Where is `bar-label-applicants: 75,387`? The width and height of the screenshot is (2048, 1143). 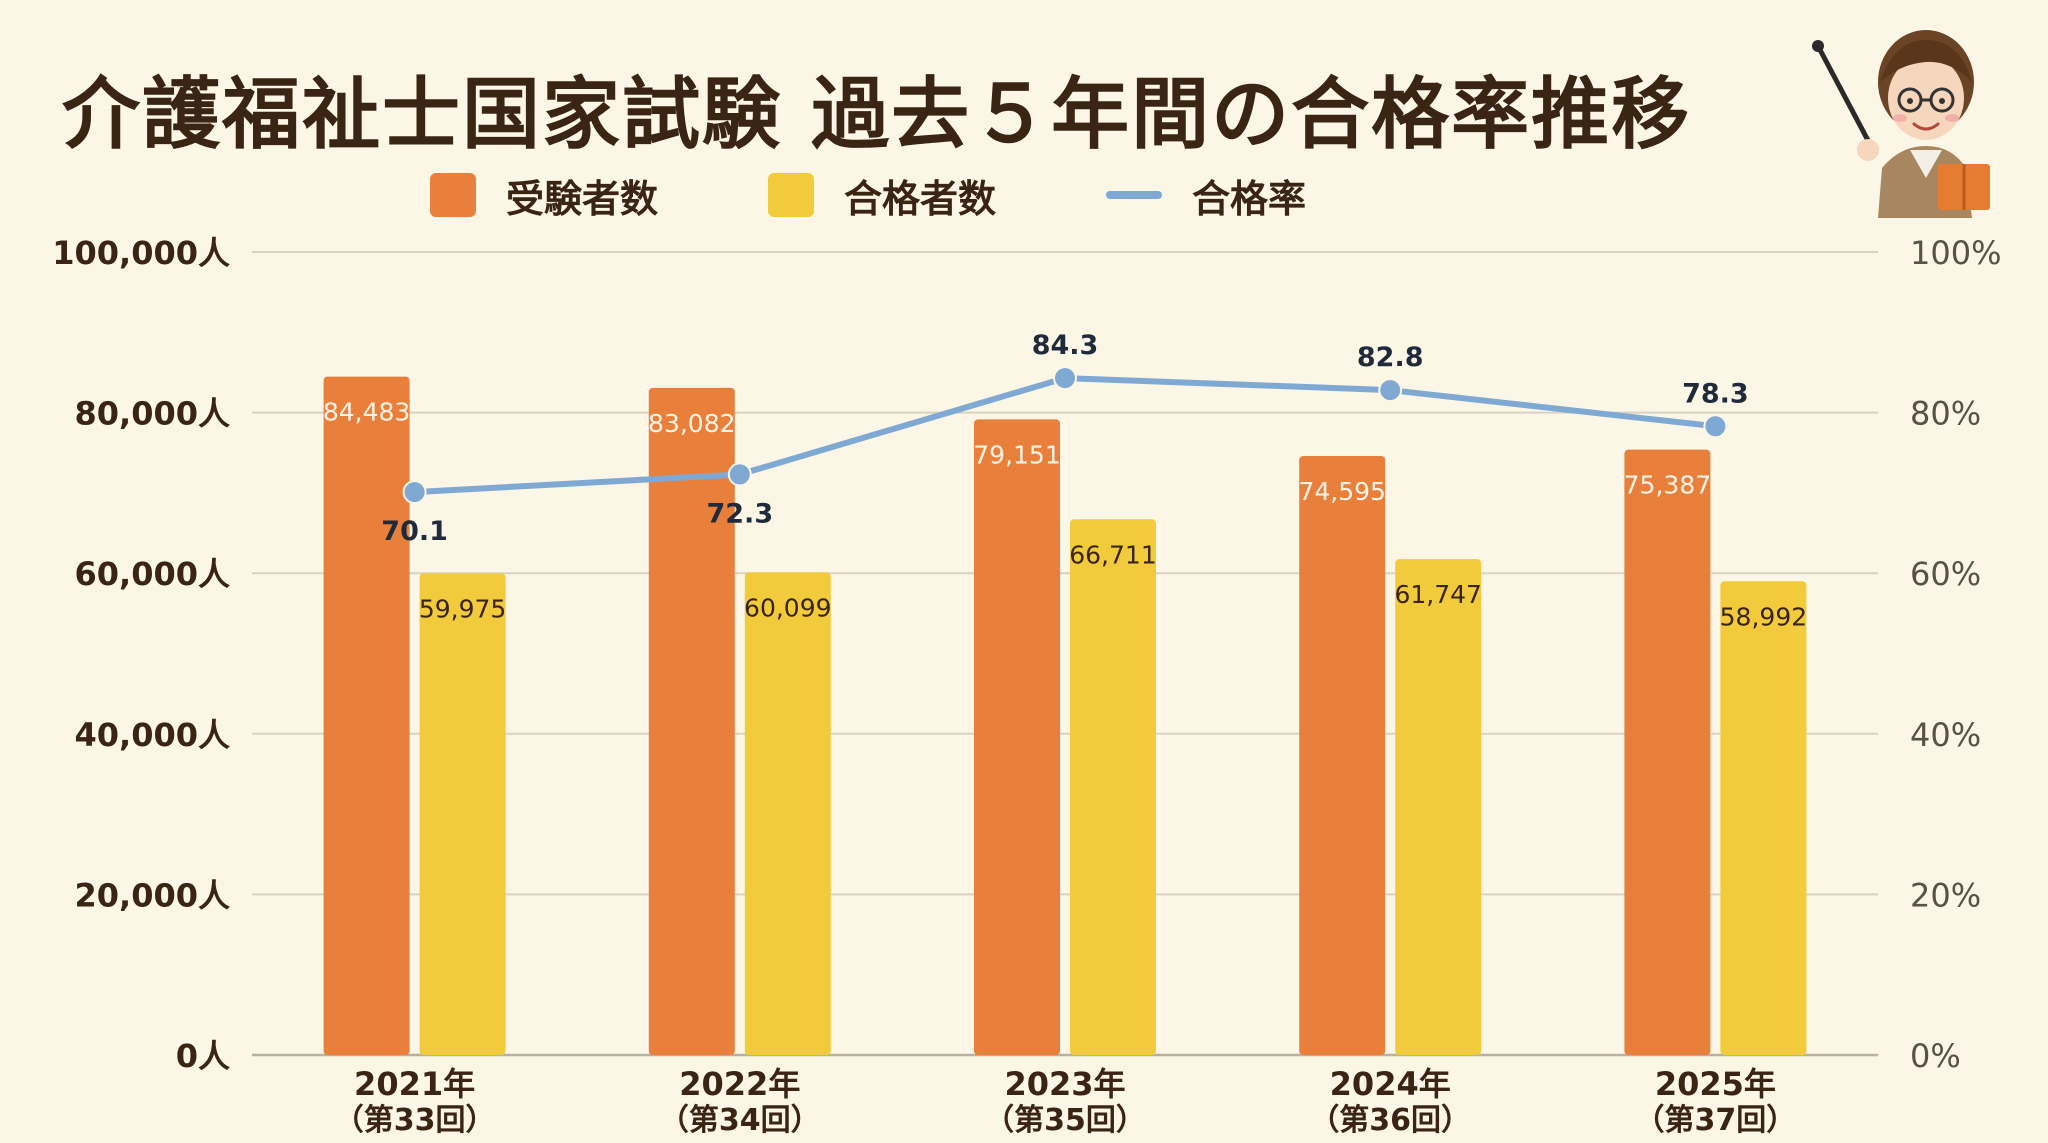
bar-label-applicants: 75,387 is located at coordinates (1667, 485).